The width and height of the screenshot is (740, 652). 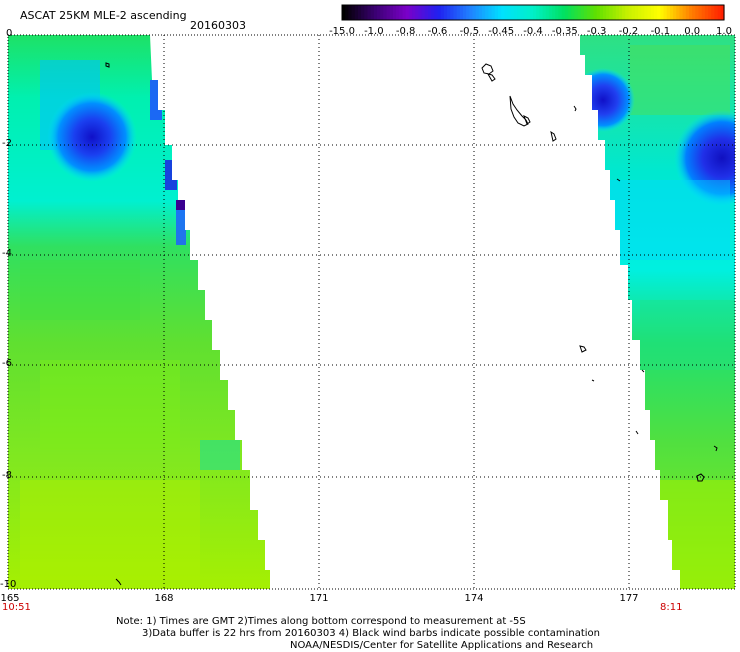 What do you see at coordinates (8, 584) in the screenshot?
I see `lat-label-minus10: -10` at bounding box center [8, 584].